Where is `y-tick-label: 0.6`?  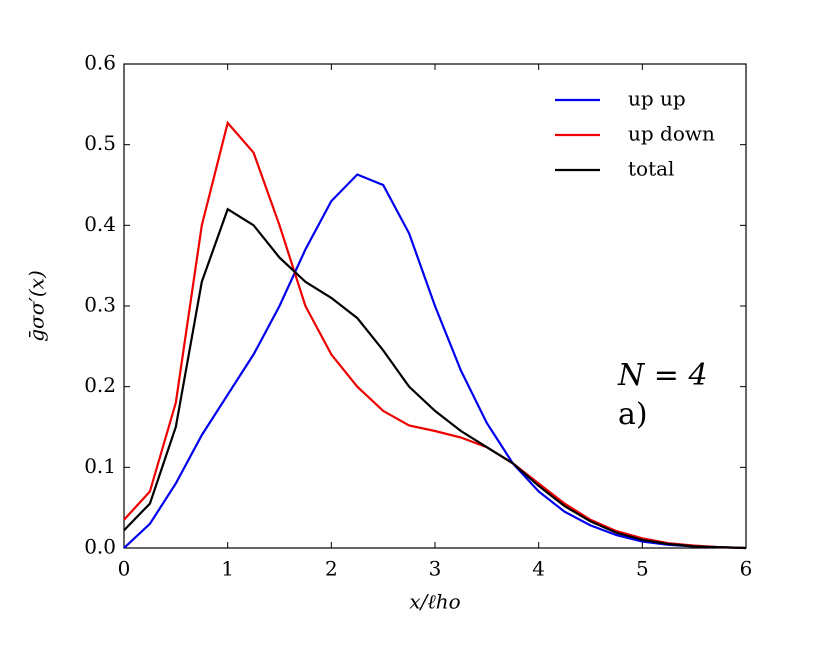 y-tick-label: 0.6 is located at coordinates (100, 63).